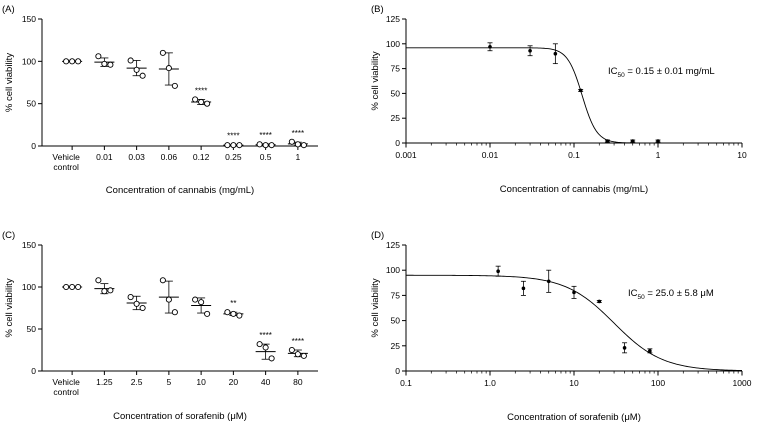 The height and width of the screenshot is (425, 765). Describe the element at coordinates (671, 294) in the screenshot. I see `ic50-annotation: IC50 = 25.0 ± 5.8 μM` at that location.